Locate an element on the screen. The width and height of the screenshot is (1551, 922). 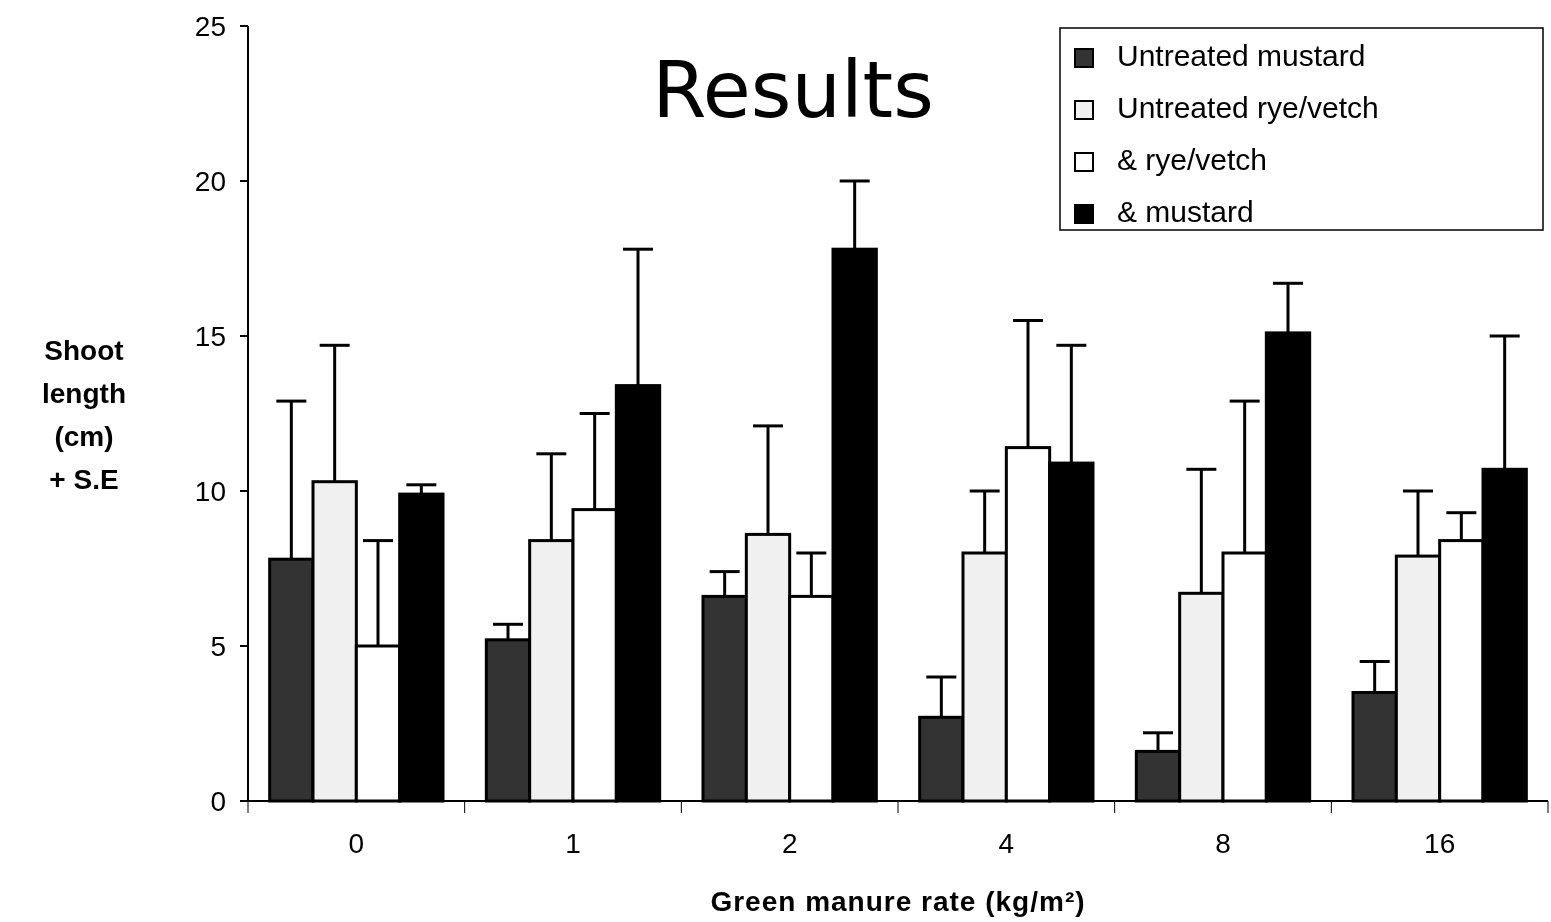
x-tick-label: 2 is located at coordinates (789, 843).